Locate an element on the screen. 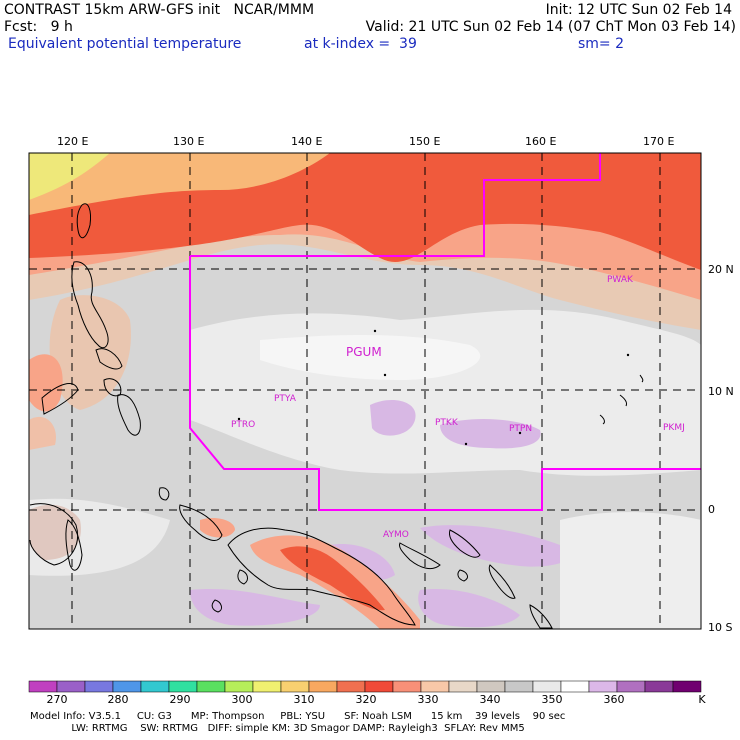 Image resolution: width=740 pixels, height=740 pixels. station-pkmj: PKMJ is located at coordinates (674, 428).